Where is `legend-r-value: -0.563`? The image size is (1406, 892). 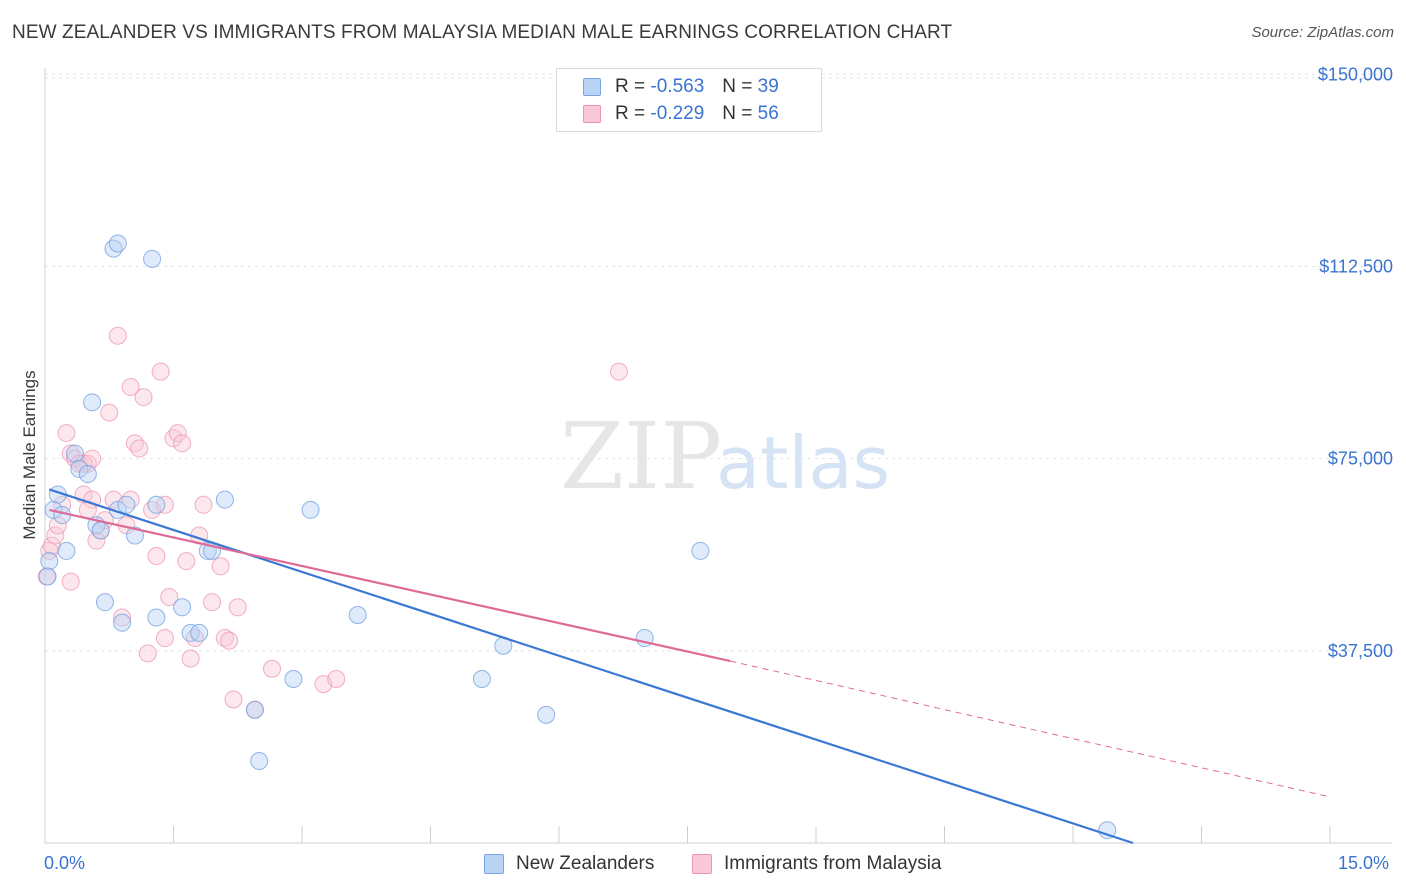 legend-r-value: -0.563 is located at coordinates (677, 86).